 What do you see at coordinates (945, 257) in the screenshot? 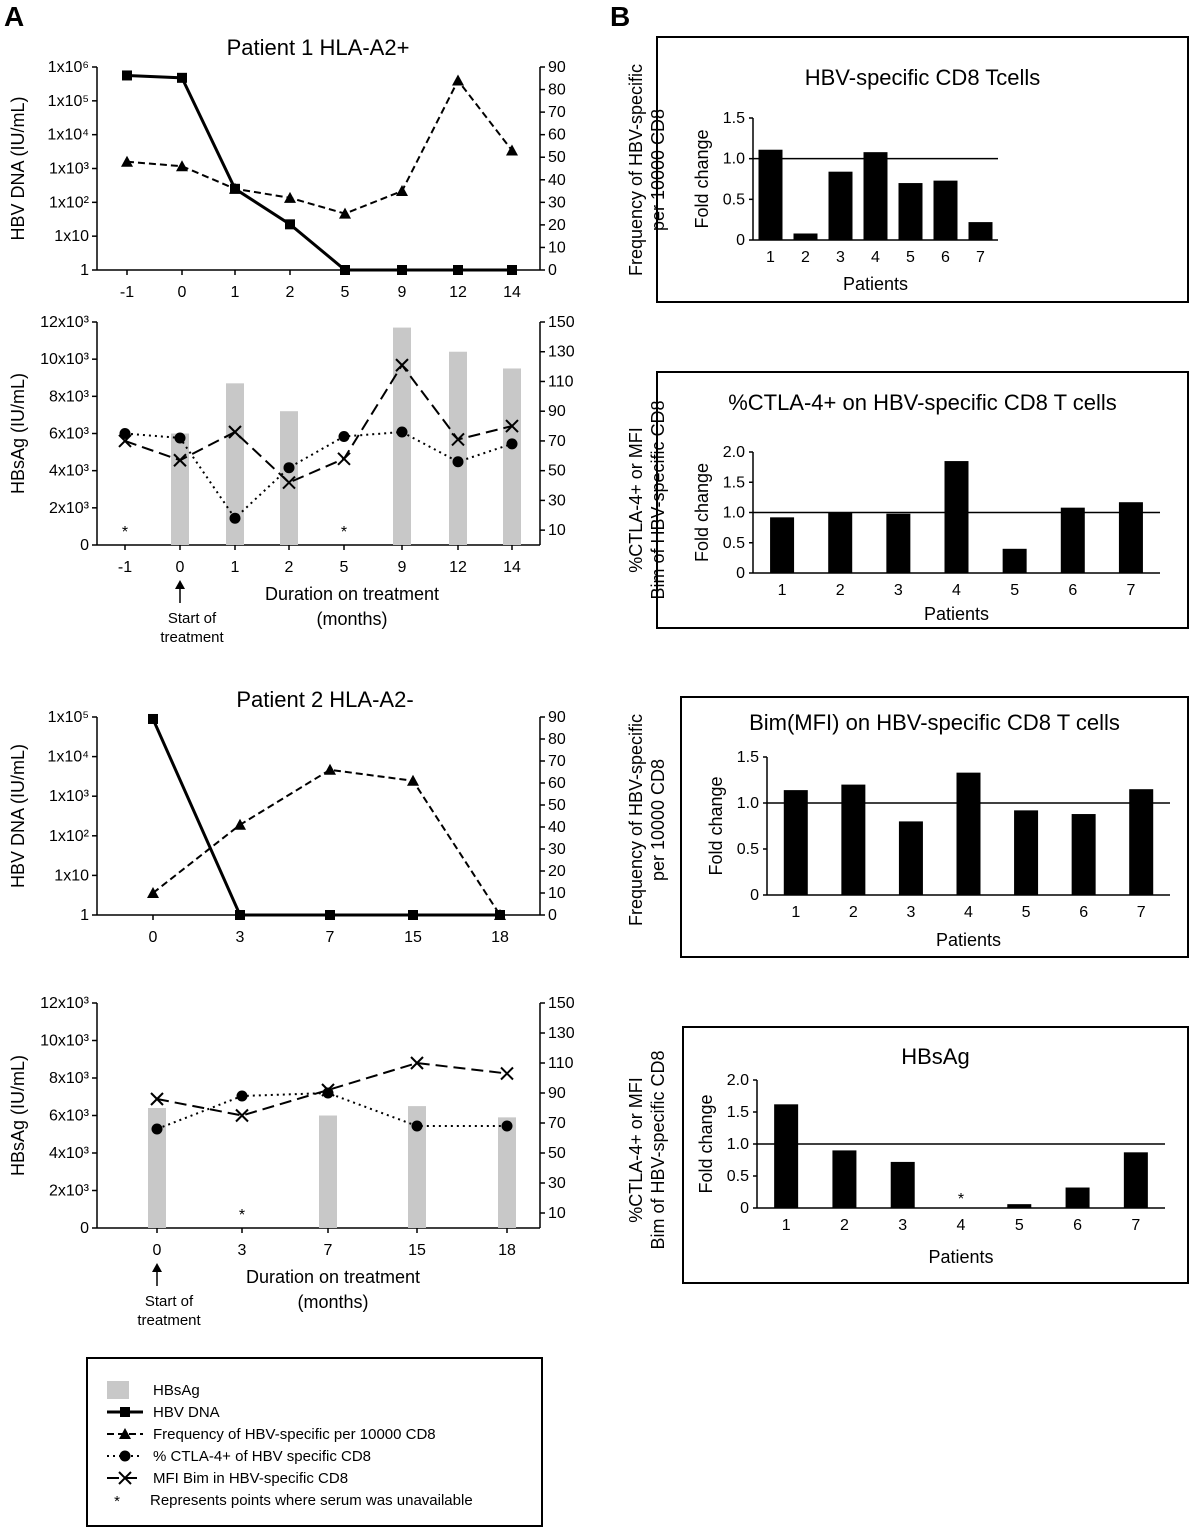
I see `x-tick-label: 6` at bounding box center [945, 257].